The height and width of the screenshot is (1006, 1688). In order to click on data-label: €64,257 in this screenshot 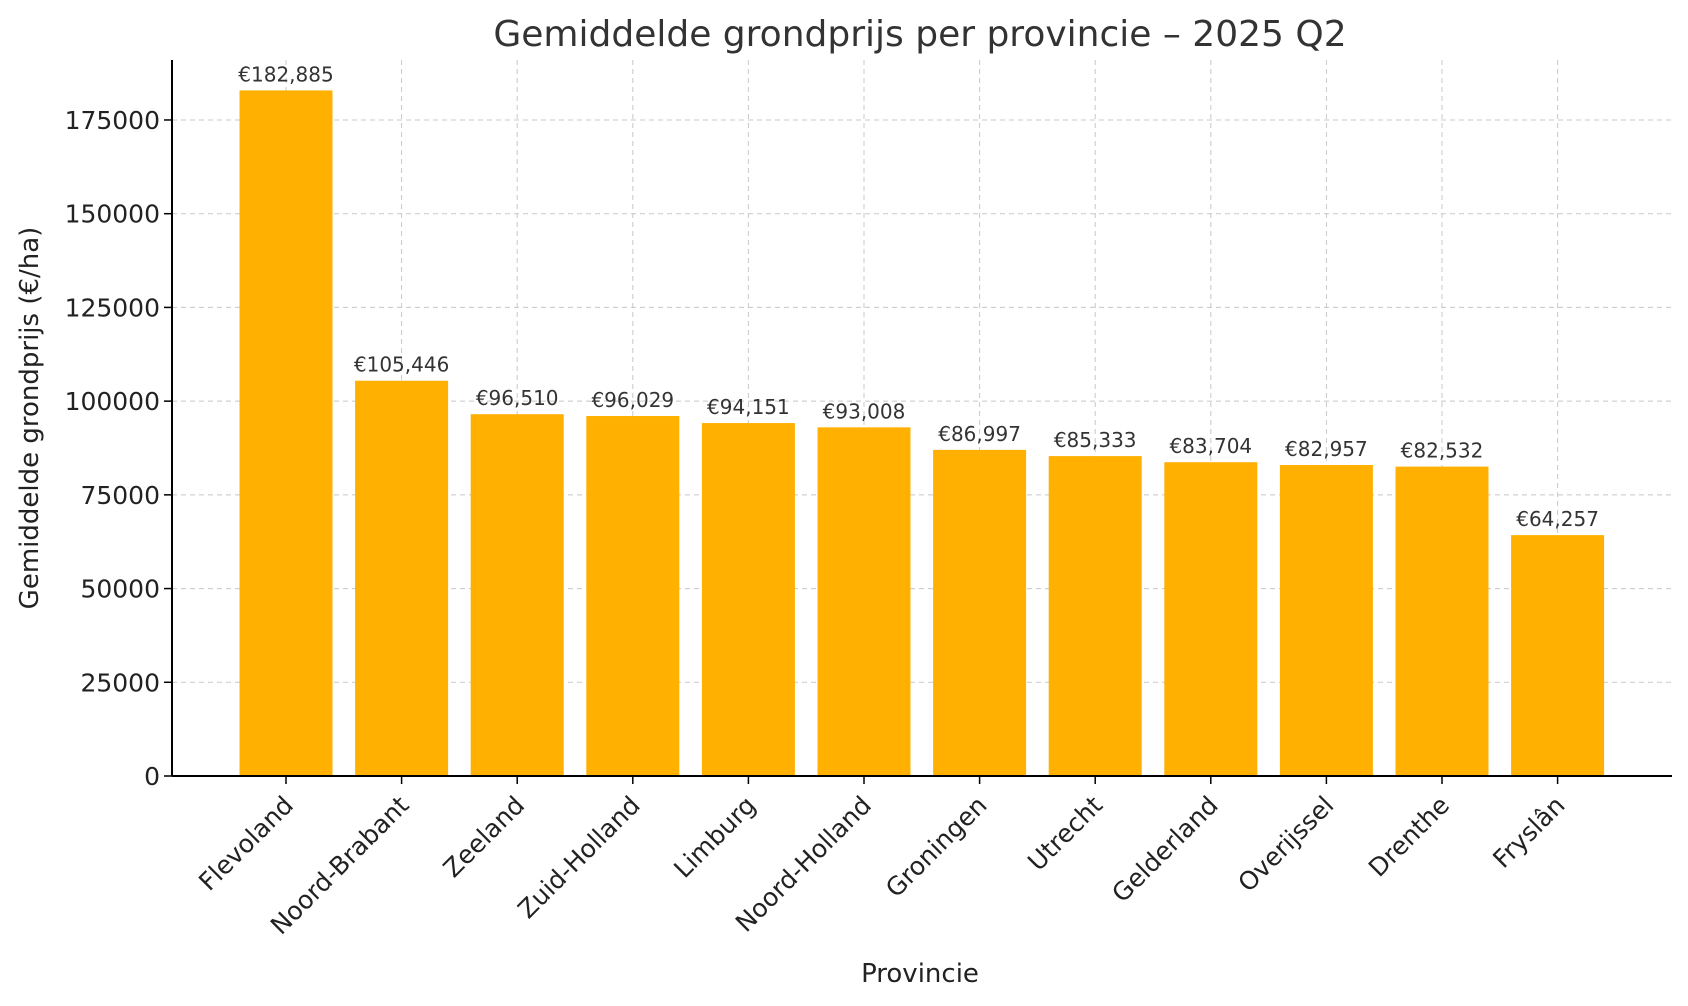, I will do `click(1557, 519)`.